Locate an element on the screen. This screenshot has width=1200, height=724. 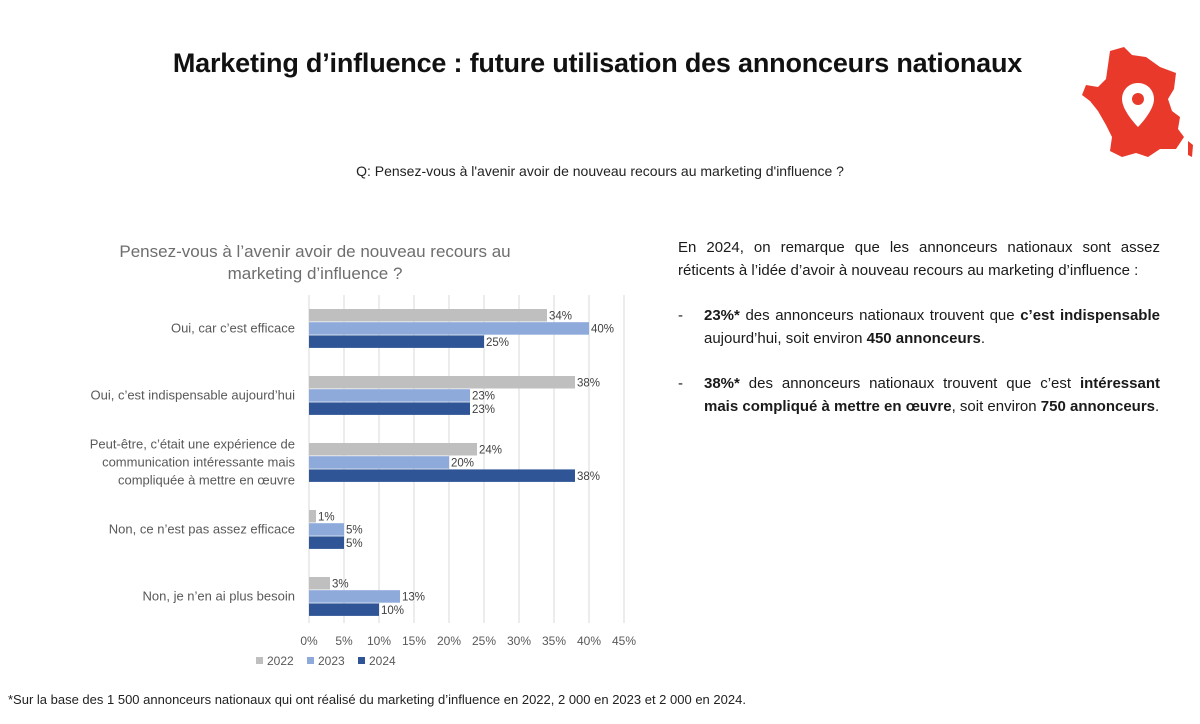
category-label: Non, ce n’est pas assez efficace is located at coordinates (202, 528).